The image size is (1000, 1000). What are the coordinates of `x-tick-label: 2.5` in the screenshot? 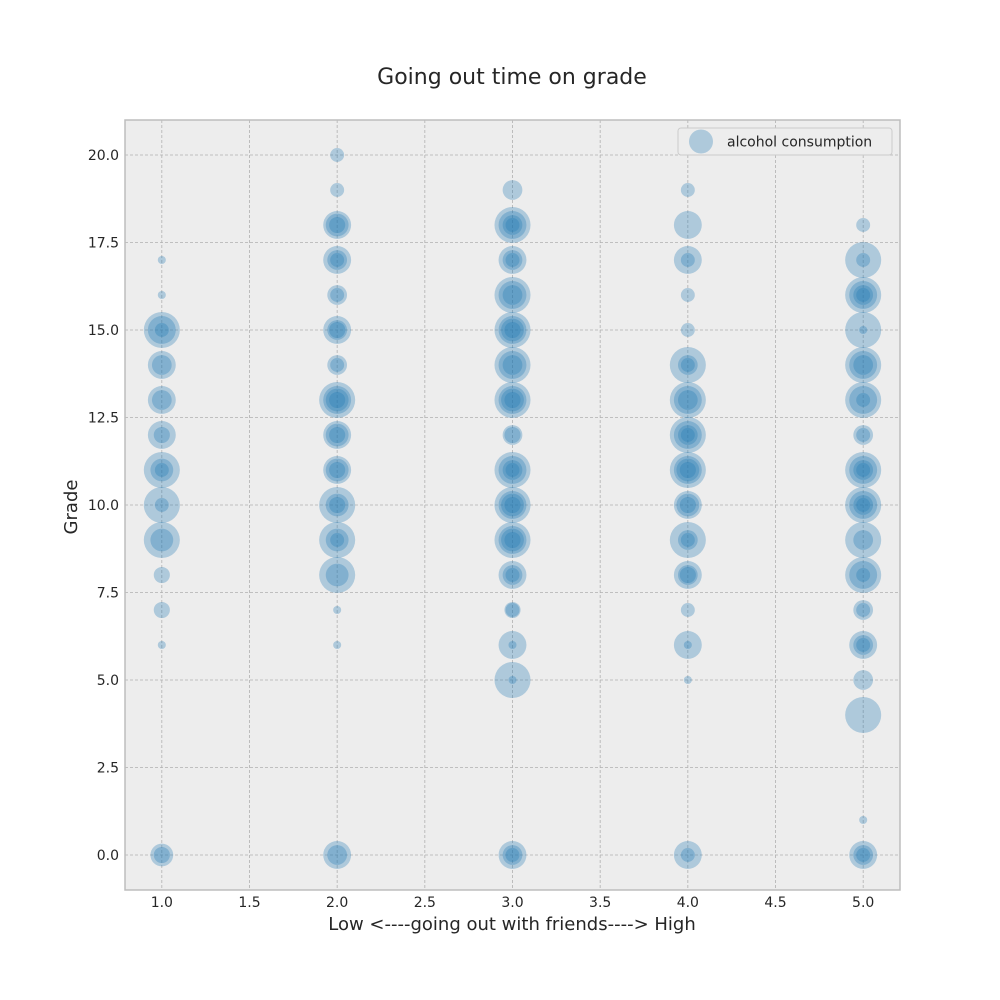 It's located at (425, 903).